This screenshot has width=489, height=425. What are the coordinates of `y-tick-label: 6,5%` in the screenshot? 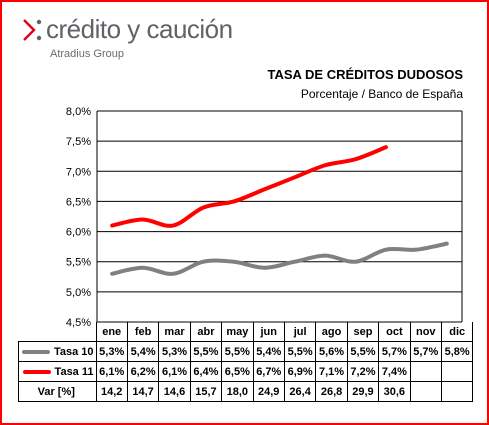 It's located at (78, 202).